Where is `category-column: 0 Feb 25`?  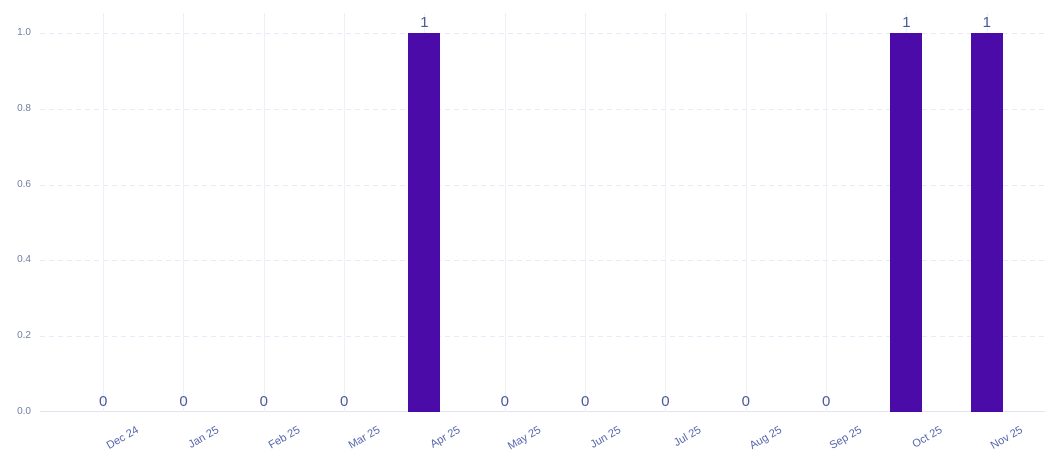
category-column: 0 Feb 25 is located at coordinates (264, 232).